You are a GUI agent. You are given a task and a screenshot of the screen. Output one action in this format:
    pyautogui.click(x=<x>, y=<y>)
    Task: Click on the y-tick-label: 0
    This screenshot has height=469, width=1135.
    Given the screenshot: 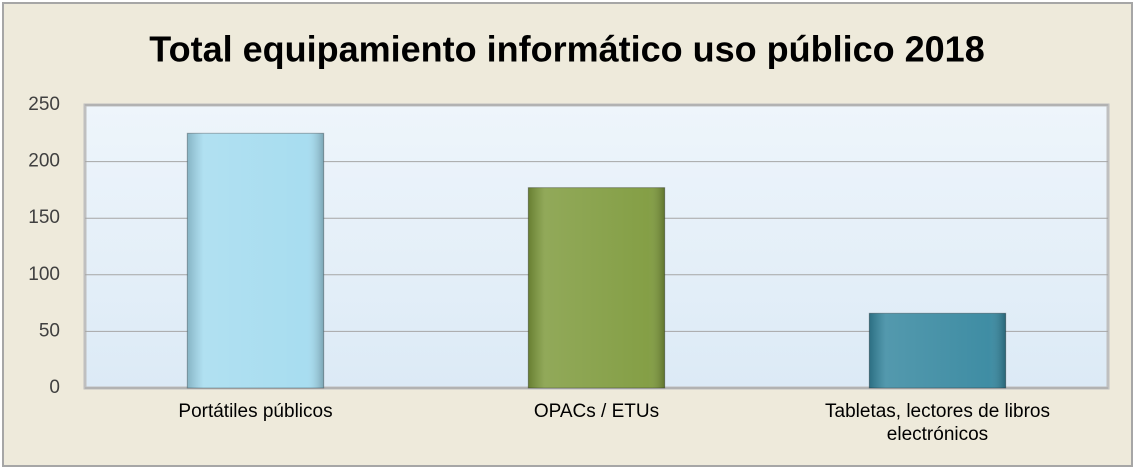 What is the action you would take?
    pyautogui.click(x=54, y=387)
    